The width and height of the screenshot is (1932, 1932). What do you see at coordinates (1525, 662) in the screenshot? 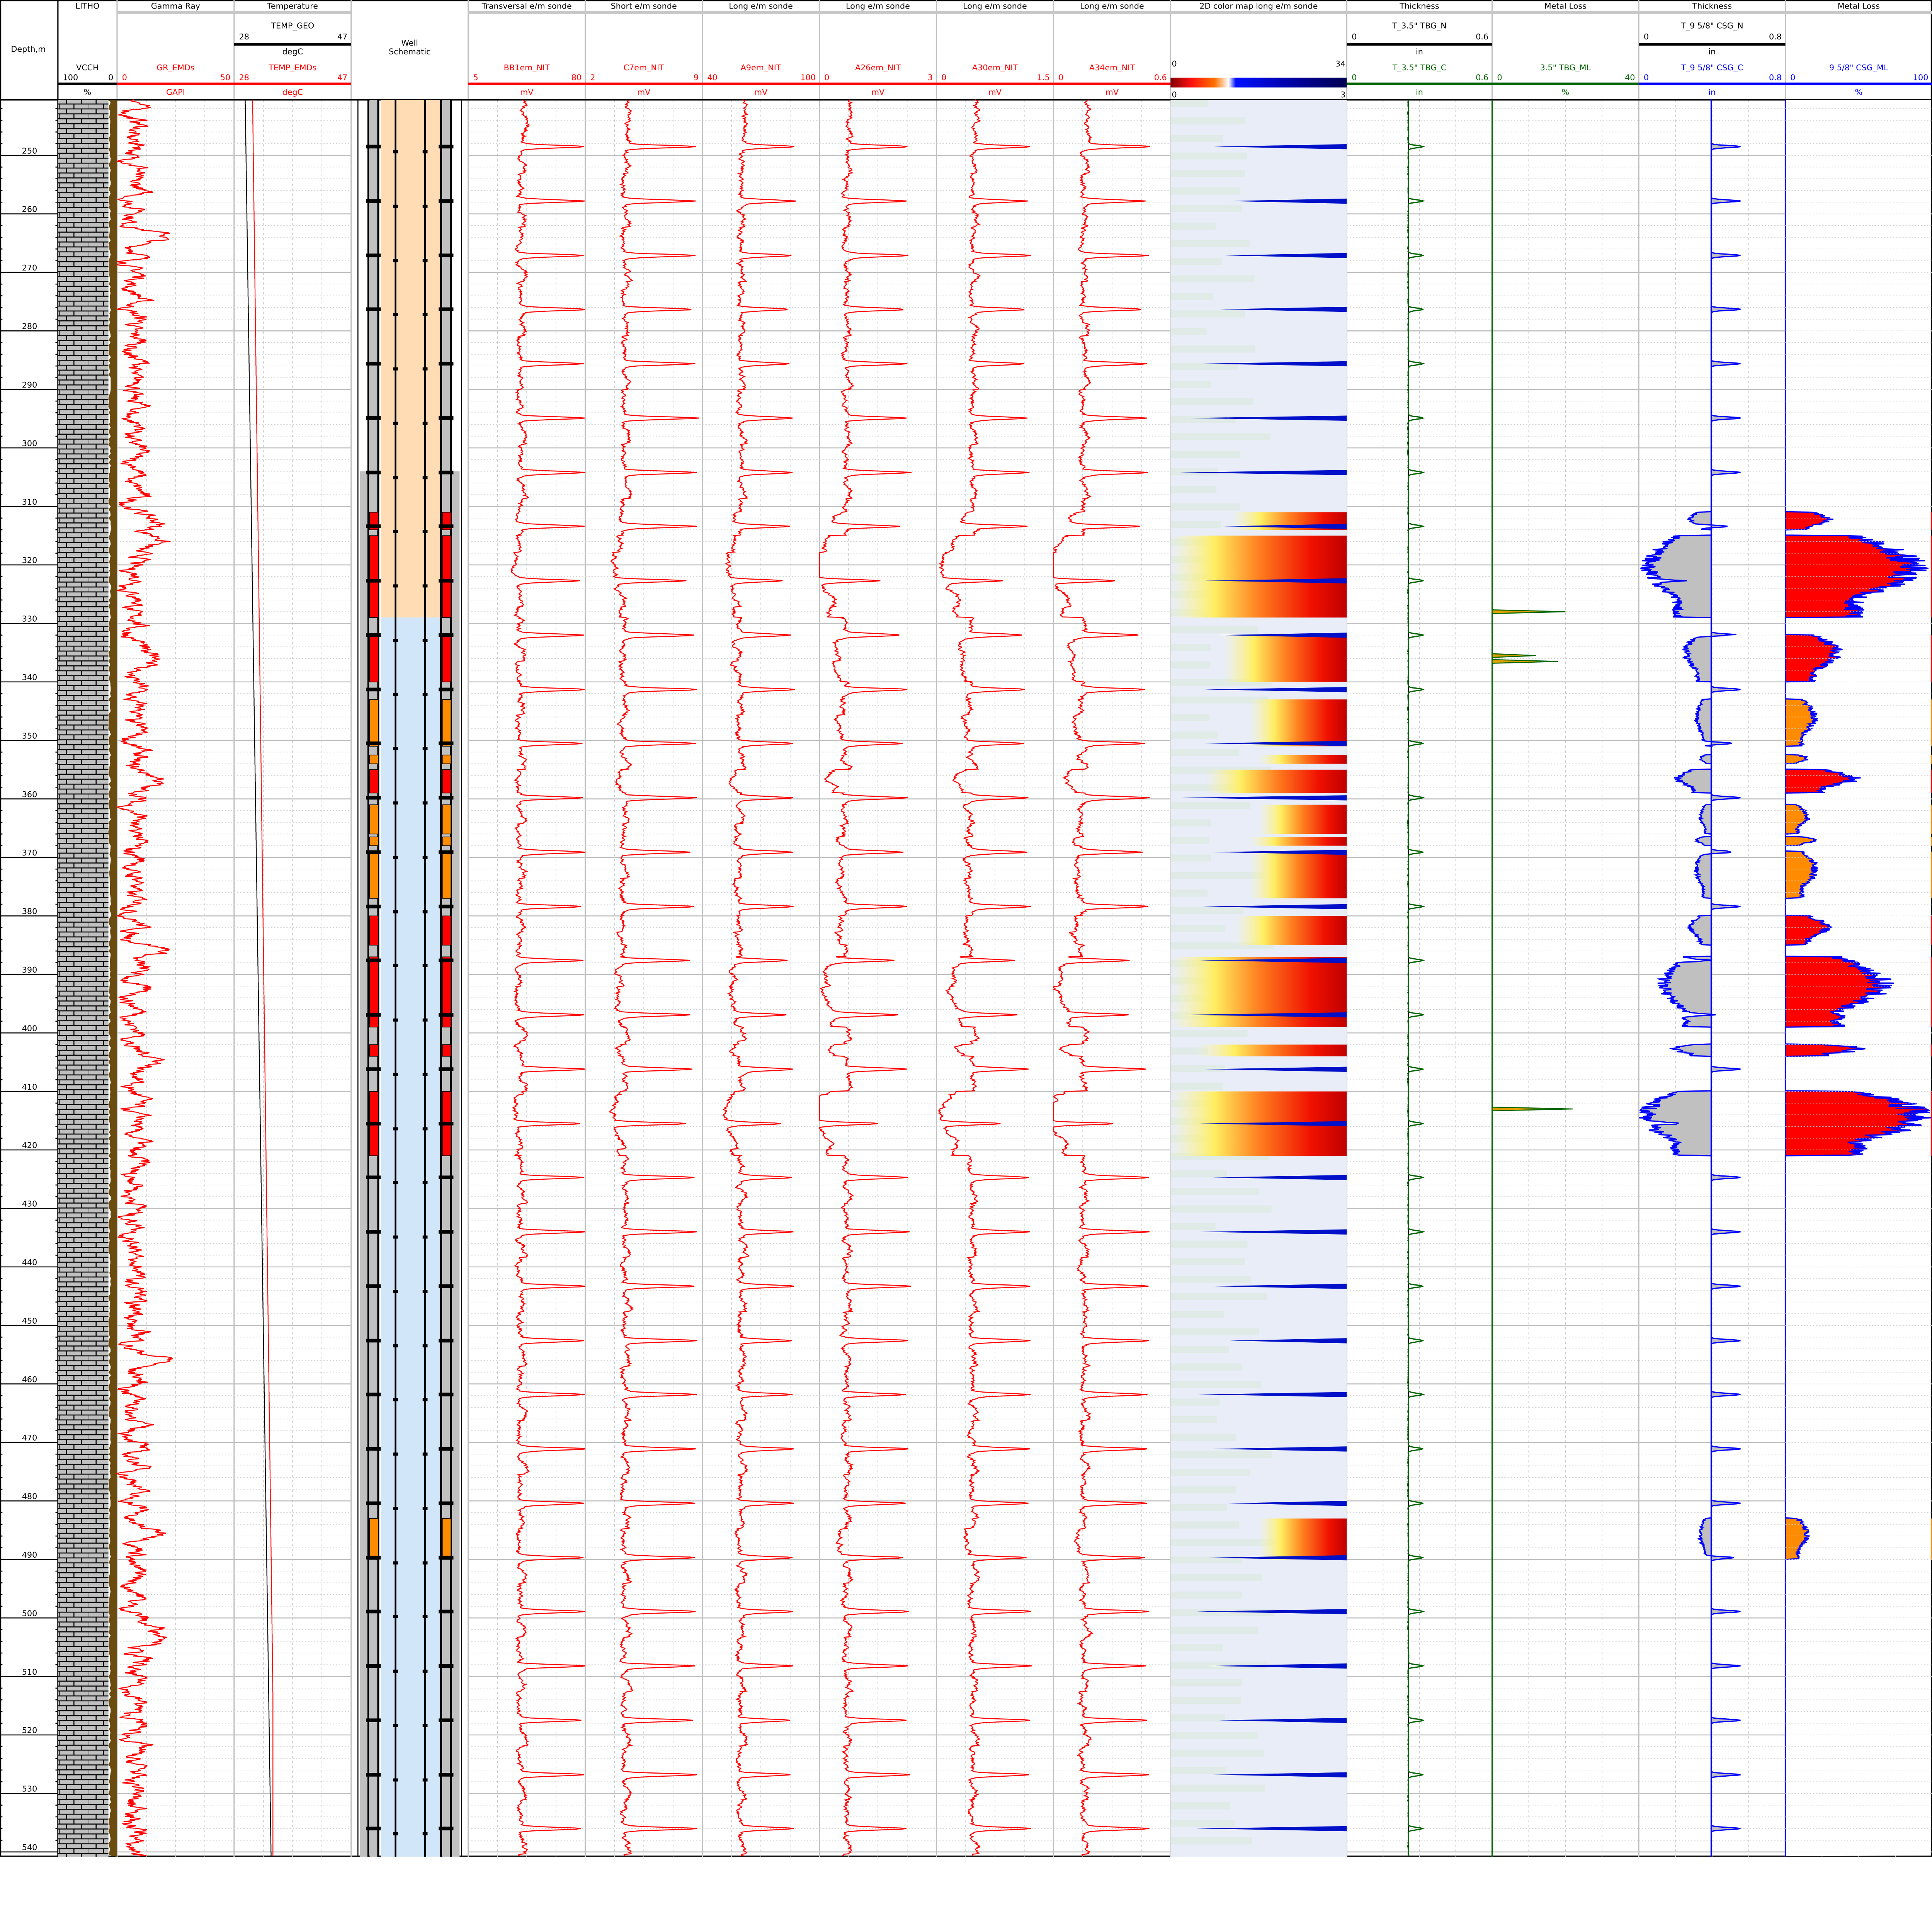
I see `tbg-ml-spike` at bounding box center [1525, 662].